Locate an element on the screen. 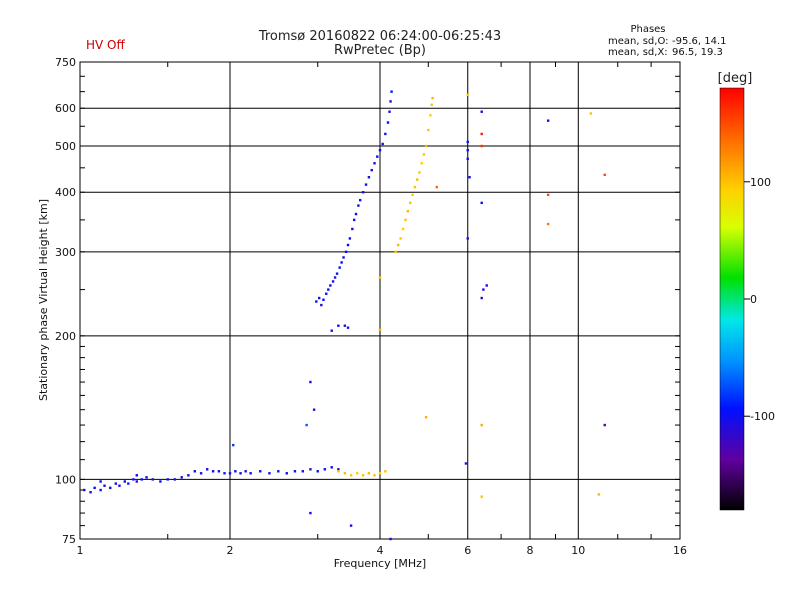 Image resolution: width=800 pixels, height=600 pixels. phases-title: Phases is located at coordinates (647, 29).